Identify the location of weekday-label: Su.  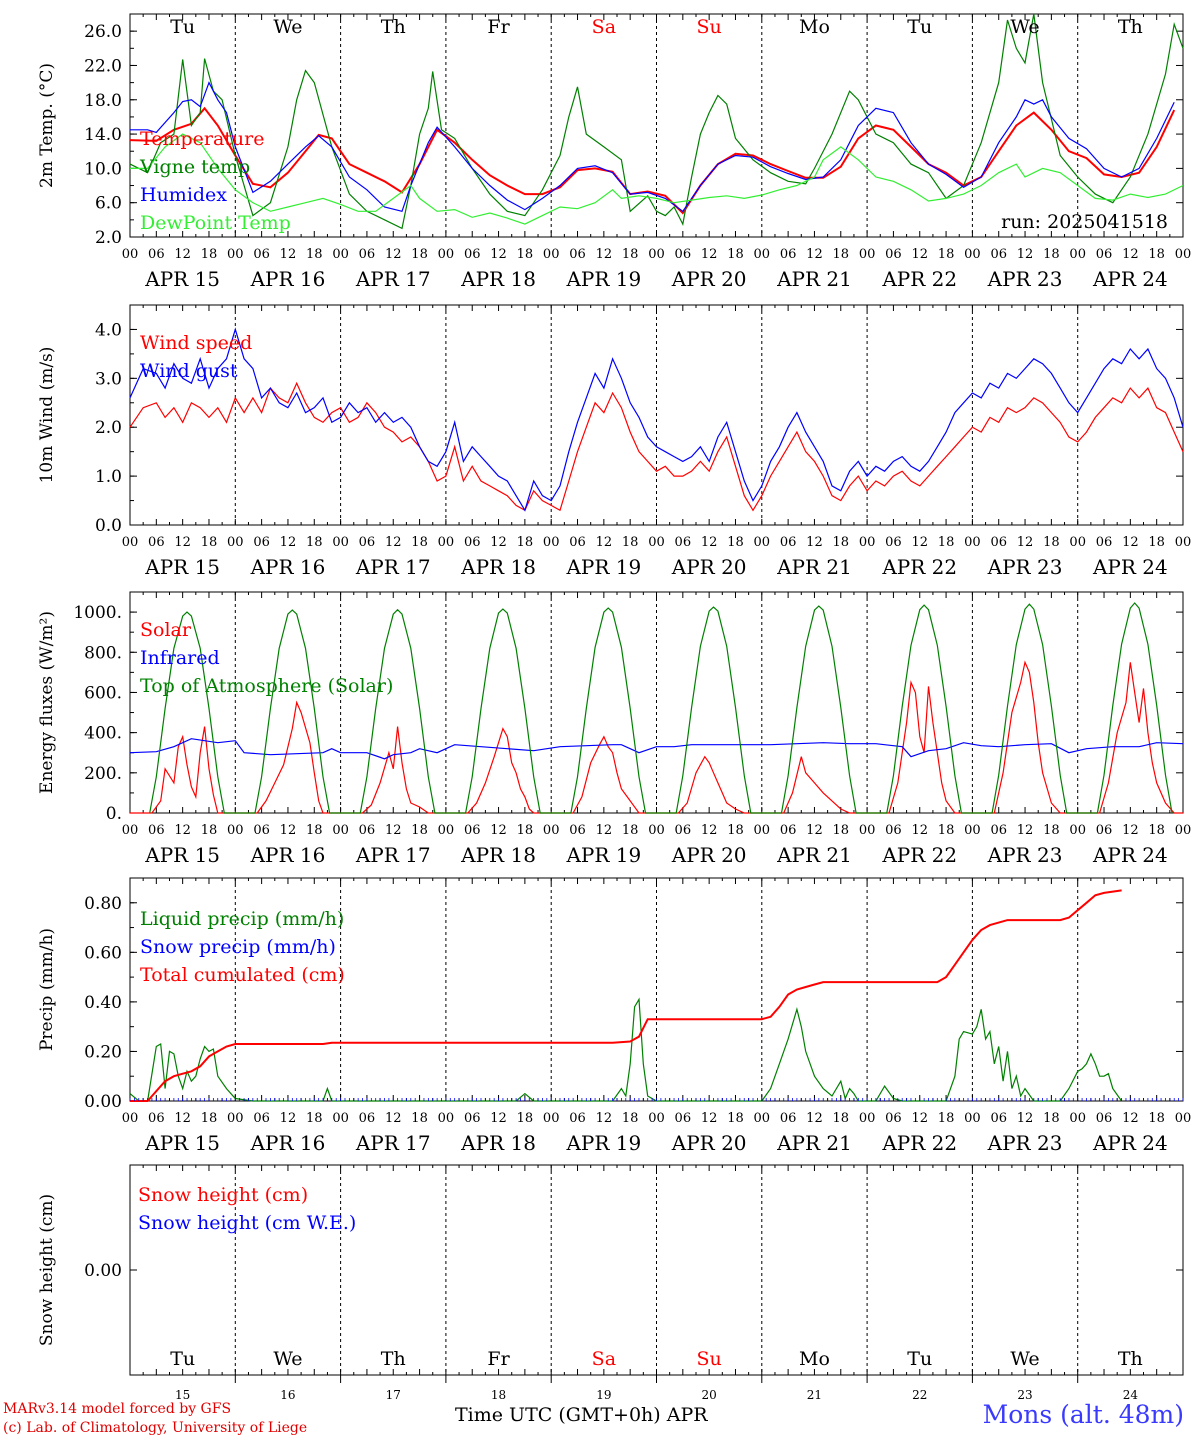
(709, 27).